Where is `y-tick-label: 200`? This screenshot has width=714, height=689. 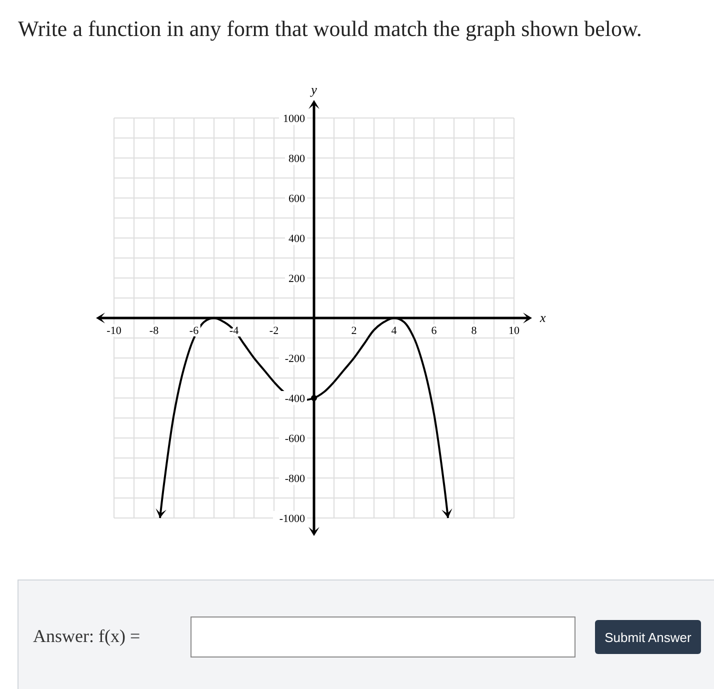 y-tick-label: 200 is located at coordinates (297, 279).